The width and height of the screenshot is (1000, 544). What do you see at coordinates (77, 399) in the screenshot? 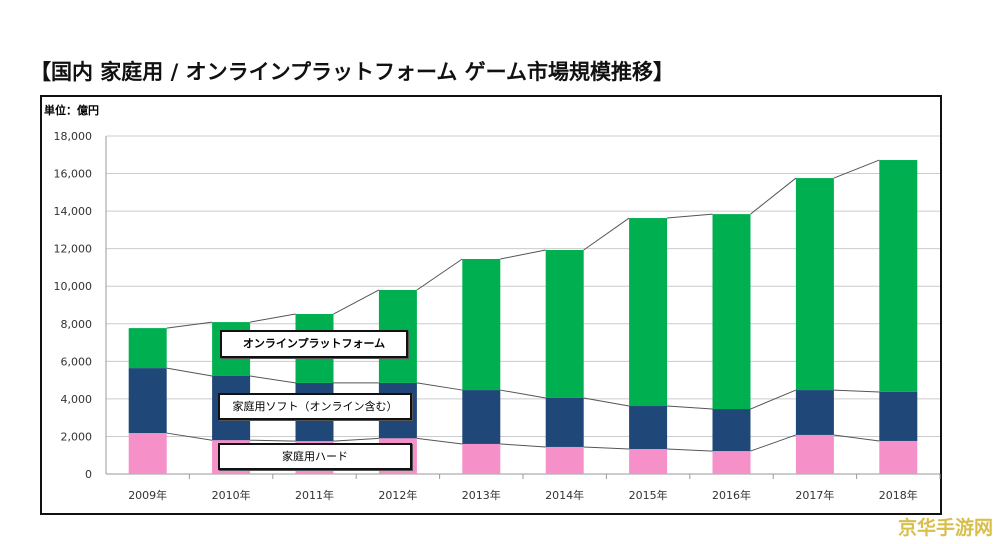
I see `y-tick-label: 4,000` at bounding box center [77, 399].